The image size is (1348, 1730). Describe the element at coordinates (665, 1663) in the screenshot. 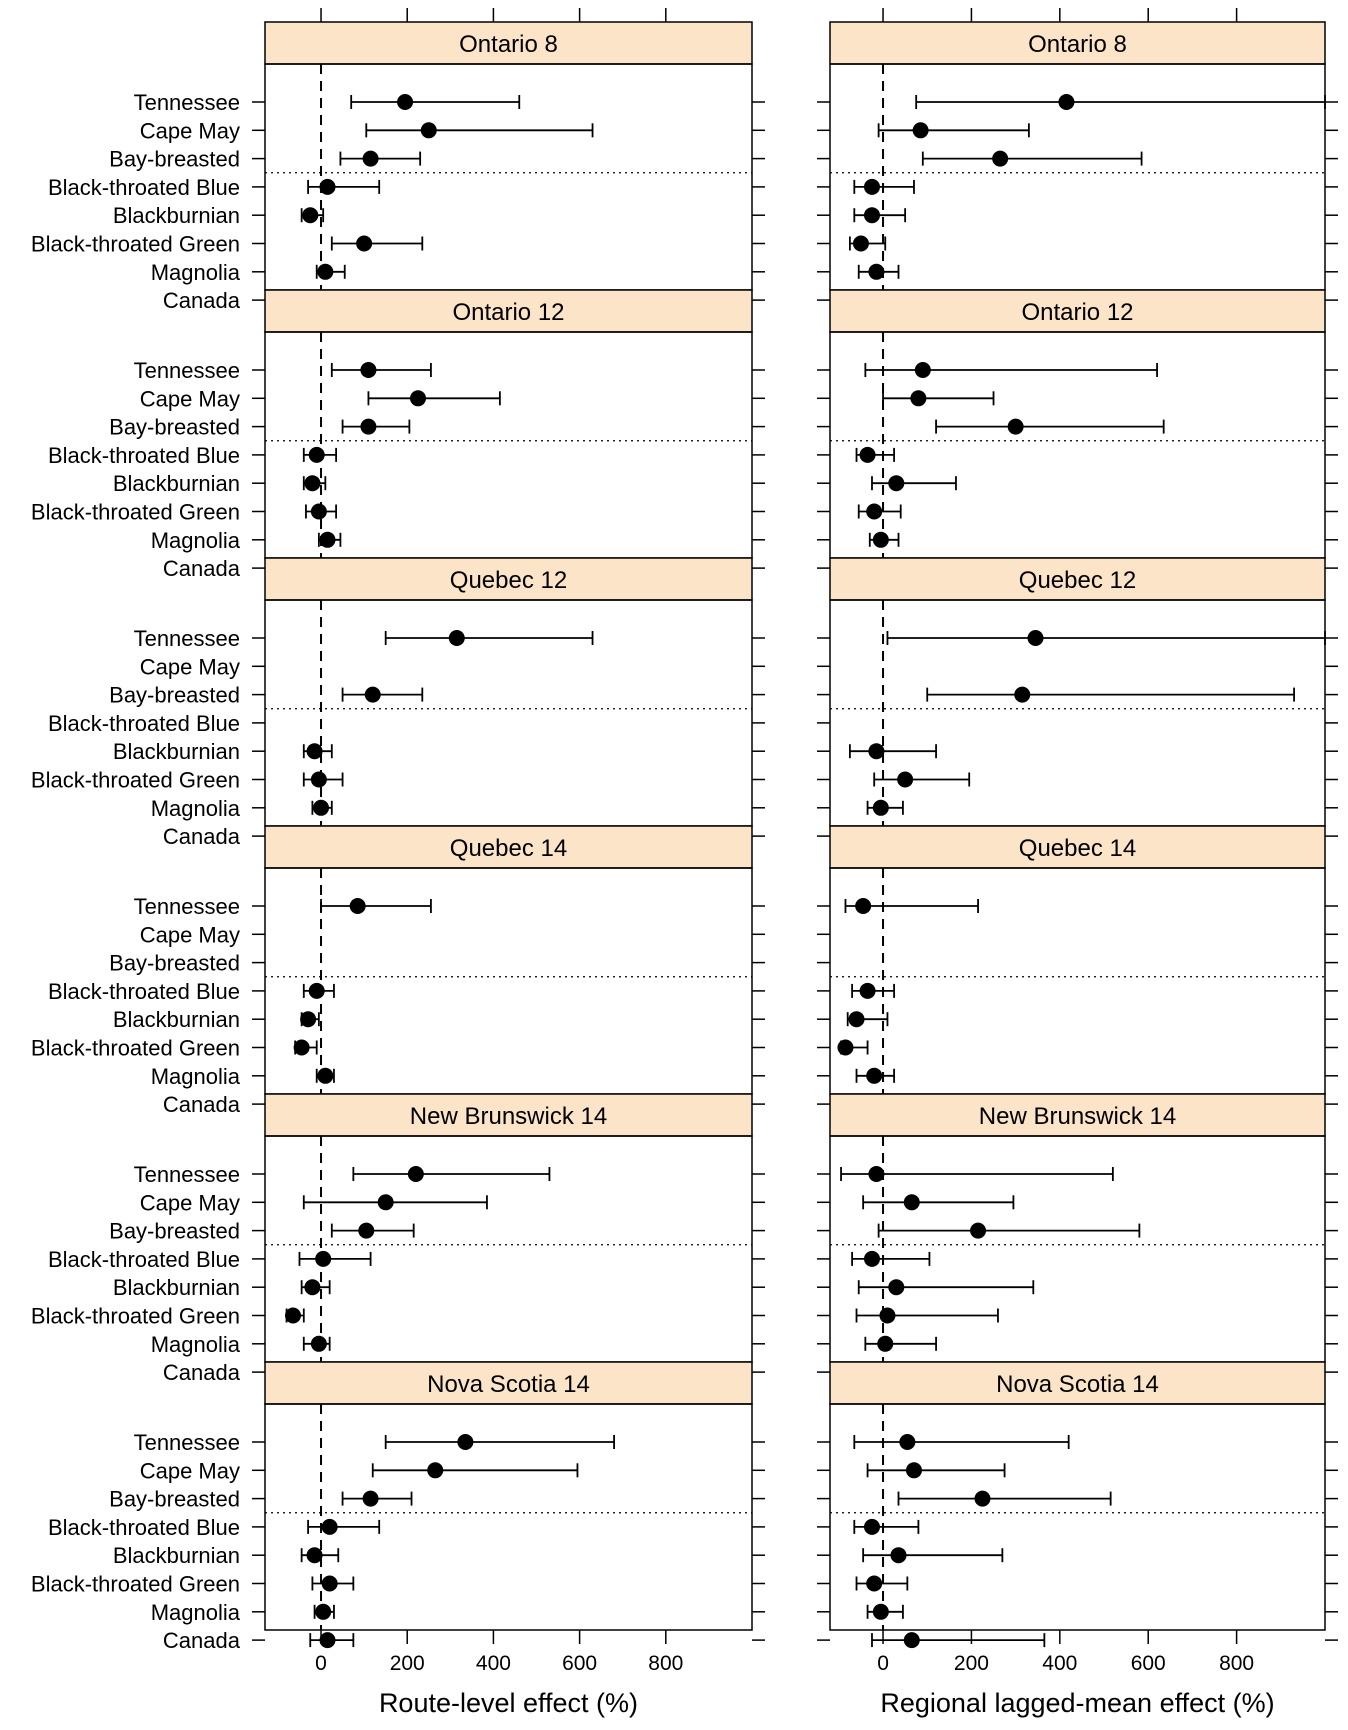

I see `x-tick-label: 800` at that location.